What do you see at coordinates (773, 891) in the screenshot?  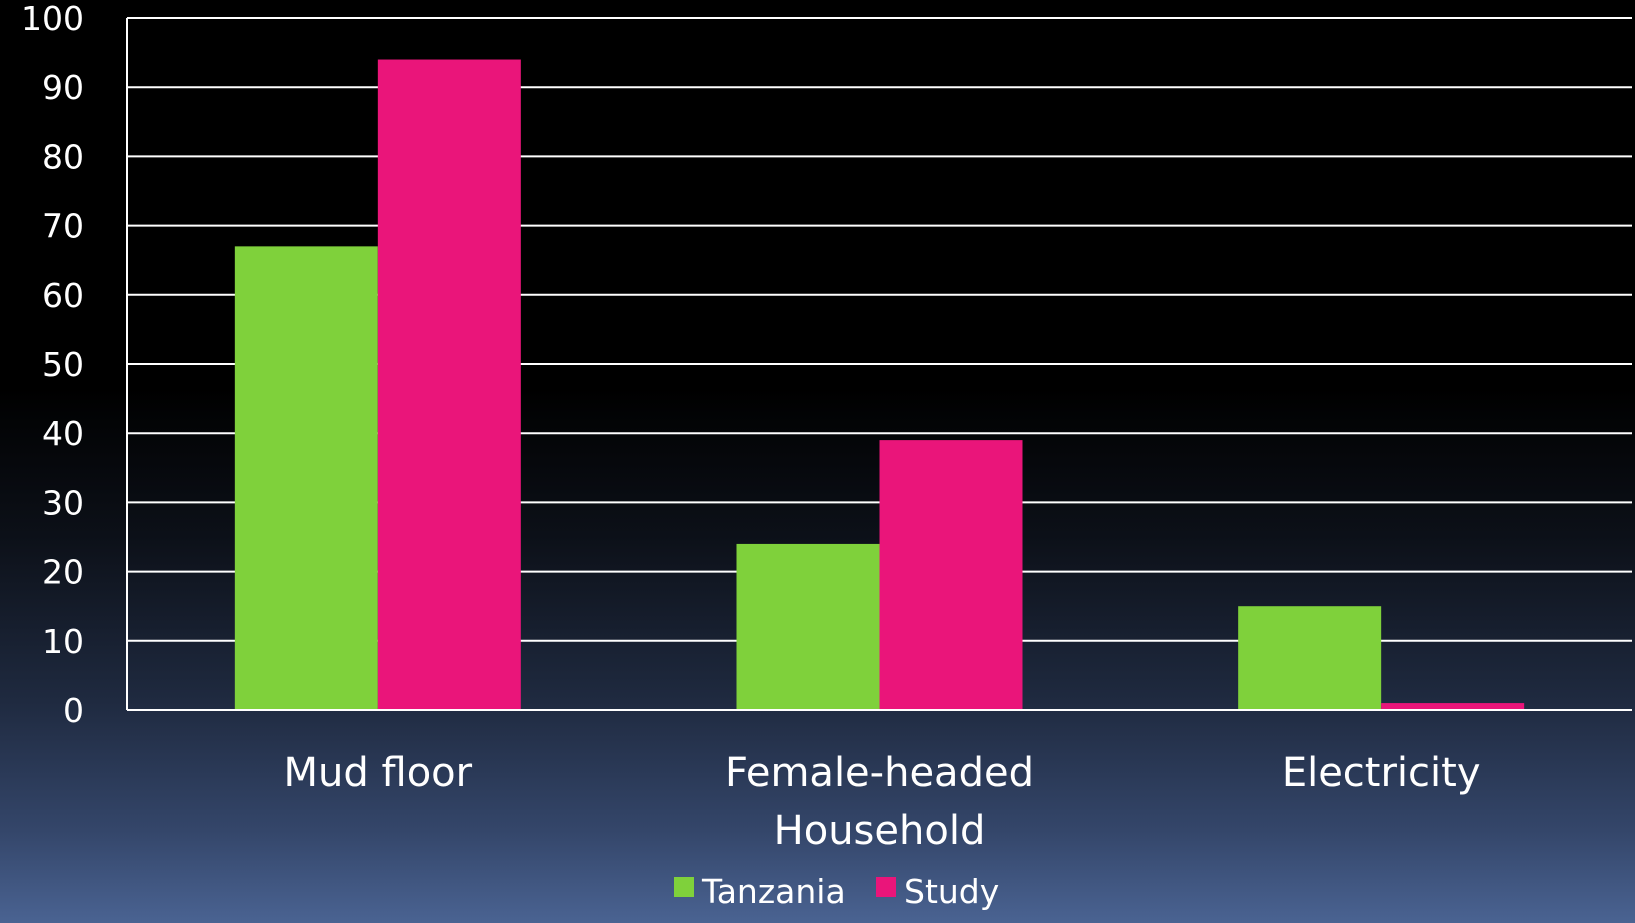 I see `legend-label-tanzania: Tanzania` at bounding box center [773, 891].